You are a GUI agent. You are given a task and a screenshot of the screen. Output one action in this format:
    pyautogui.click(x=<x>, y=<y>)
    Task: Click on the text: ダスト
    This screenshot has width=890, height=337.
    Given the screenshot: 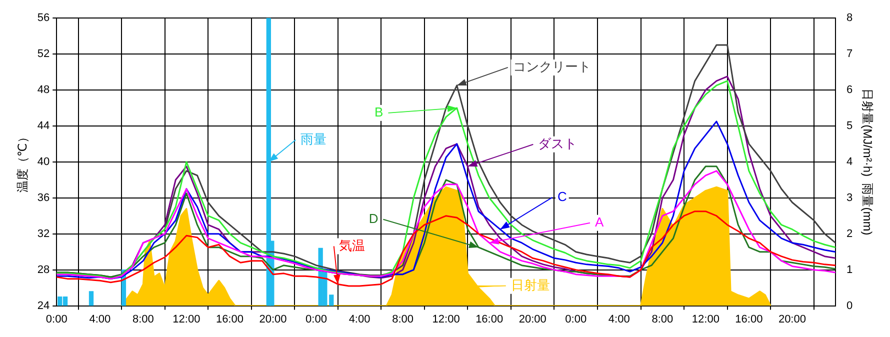 What is the action you would take?
    pyautogui.click(x=558, y=143)
    